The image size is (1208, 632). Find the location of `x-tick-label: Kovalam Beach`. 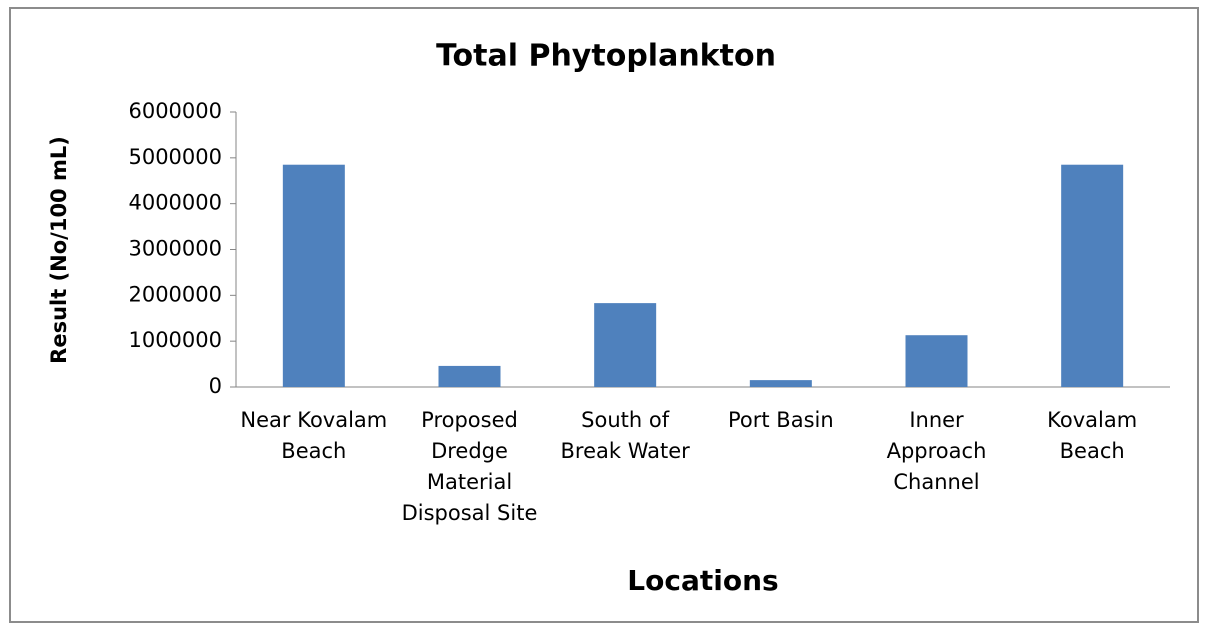

x-tick-label: Kovalam Beach is located at coordinates (1092, 435).